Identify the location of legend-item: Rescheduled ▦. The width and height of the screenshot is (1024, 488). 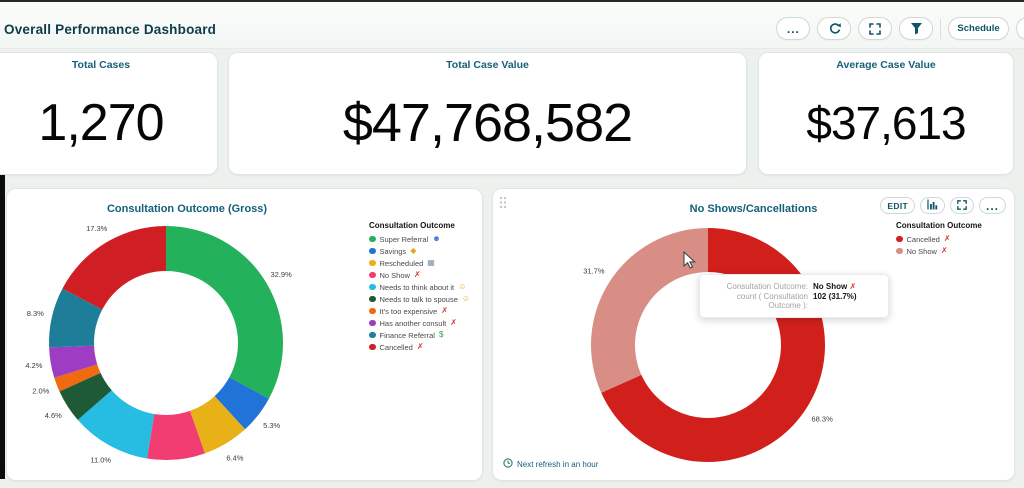
(425, 263).